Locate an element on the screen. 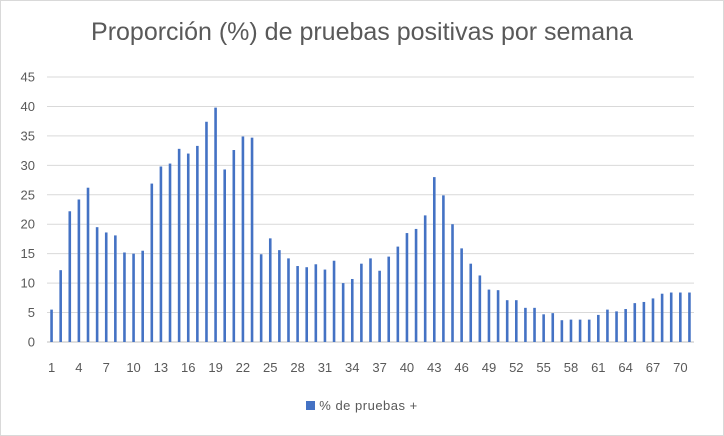  x-tick-label: 52 is located at coordinates (516, 367).